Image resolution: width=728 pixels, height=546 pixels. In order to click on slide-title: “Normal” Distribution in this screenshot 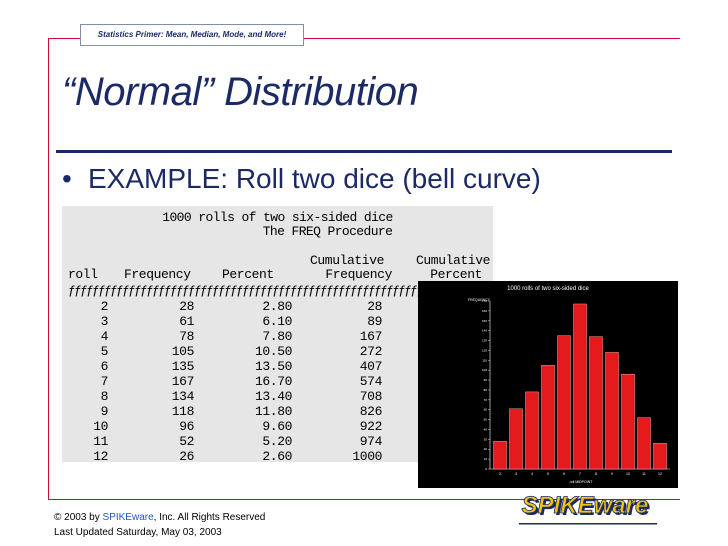, I will do `click(240, 92)`.